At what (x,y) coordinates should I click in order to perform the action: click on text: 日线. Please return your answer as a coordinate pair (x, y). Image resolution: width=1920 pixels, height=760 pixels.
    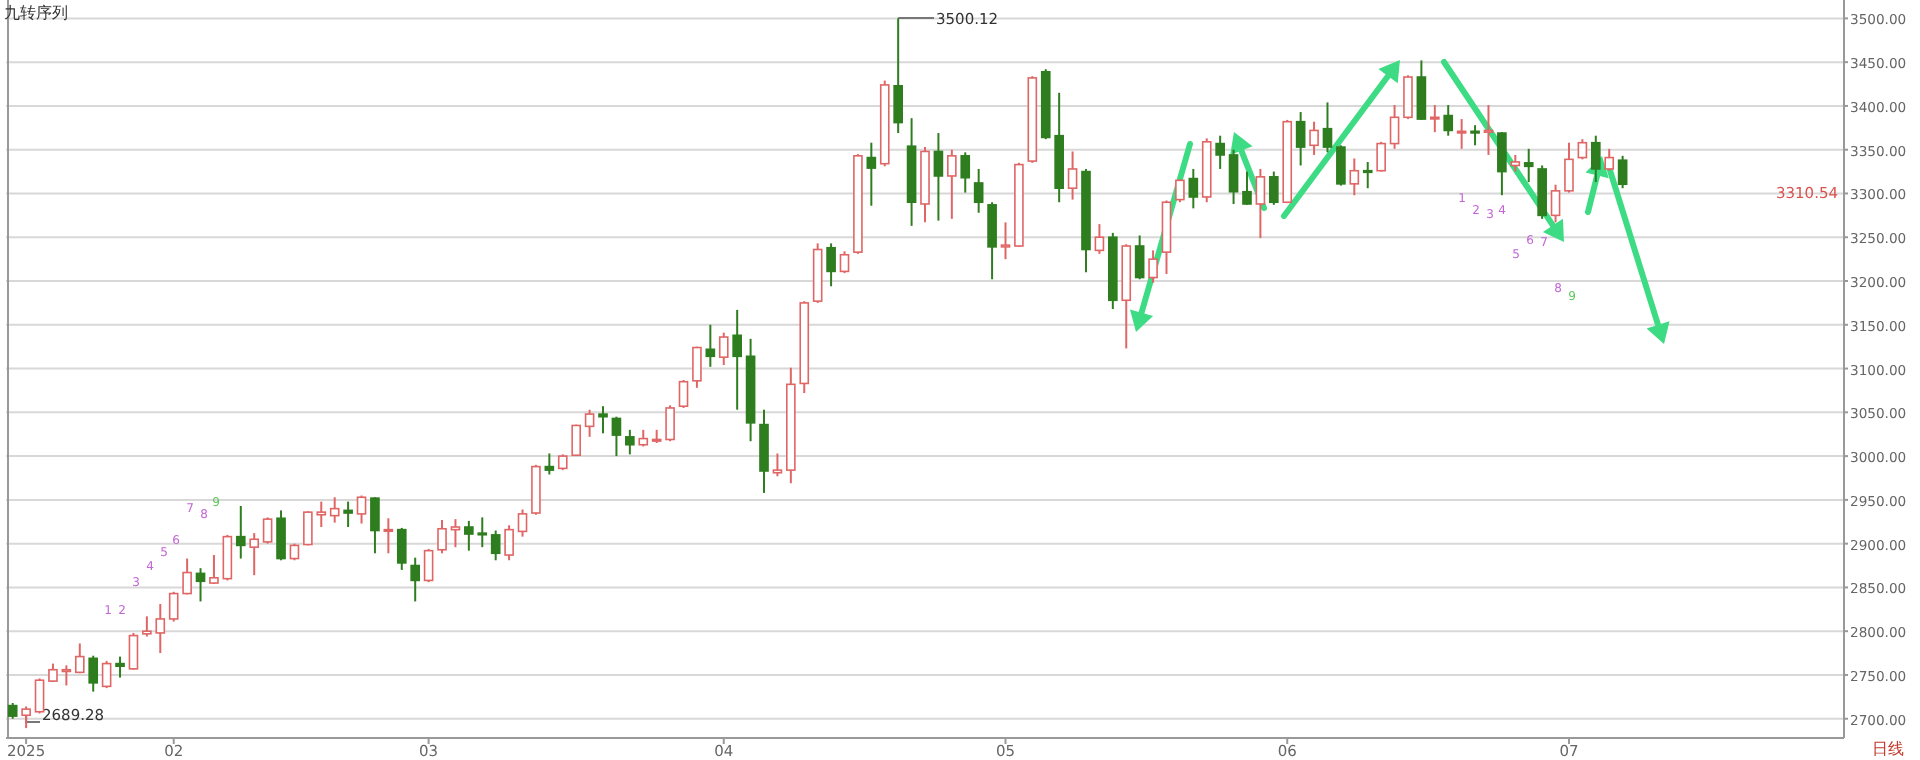
    Looking at the image, I should click on (1888, 749).